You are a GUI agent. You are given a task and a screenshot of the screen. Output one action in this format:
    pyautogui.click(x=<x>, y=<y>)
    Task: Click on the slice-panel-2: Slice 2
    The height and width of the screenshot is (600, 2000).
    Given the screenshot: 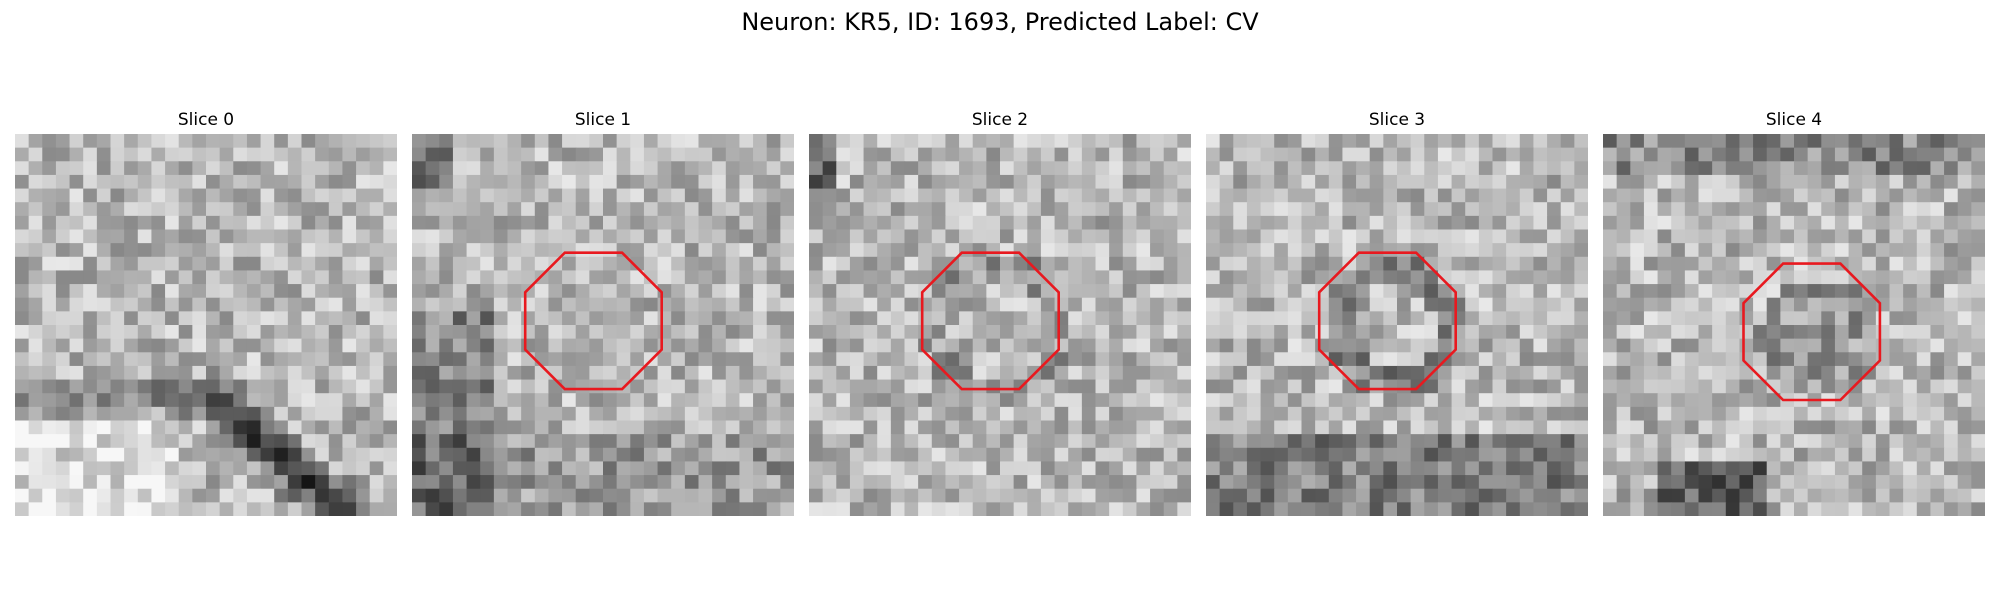 What is the action you would take?
    pyautogui.click(x=1000, y=312)
    